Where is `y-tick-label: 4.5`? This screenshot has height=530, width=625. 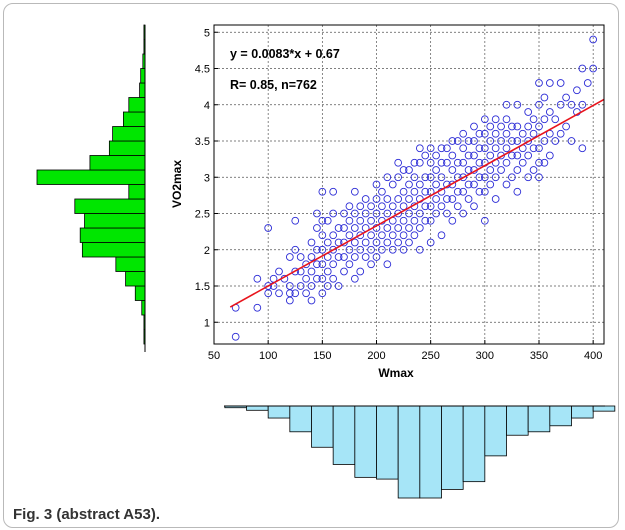 y-tick-label: 4.5 is located at coordinates (202, 70).